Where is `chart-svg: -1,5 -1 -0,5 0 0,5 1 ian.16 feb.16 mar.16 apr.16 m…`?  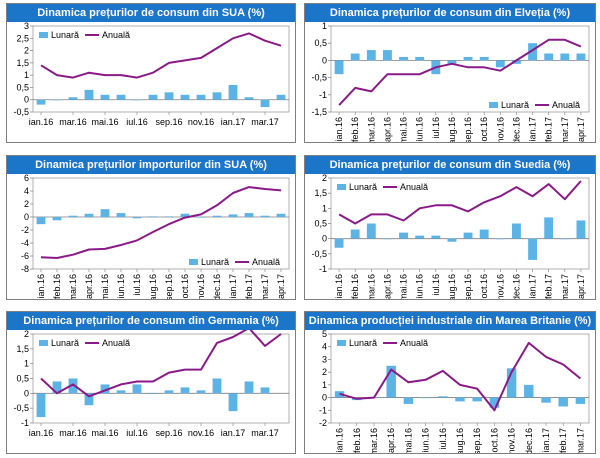
chart-svg: -1,5 -1 -0,5 0 0,5 1 ian.16 feb.16 mar.16 apr.16 m… is located at coordinates (450, 82).